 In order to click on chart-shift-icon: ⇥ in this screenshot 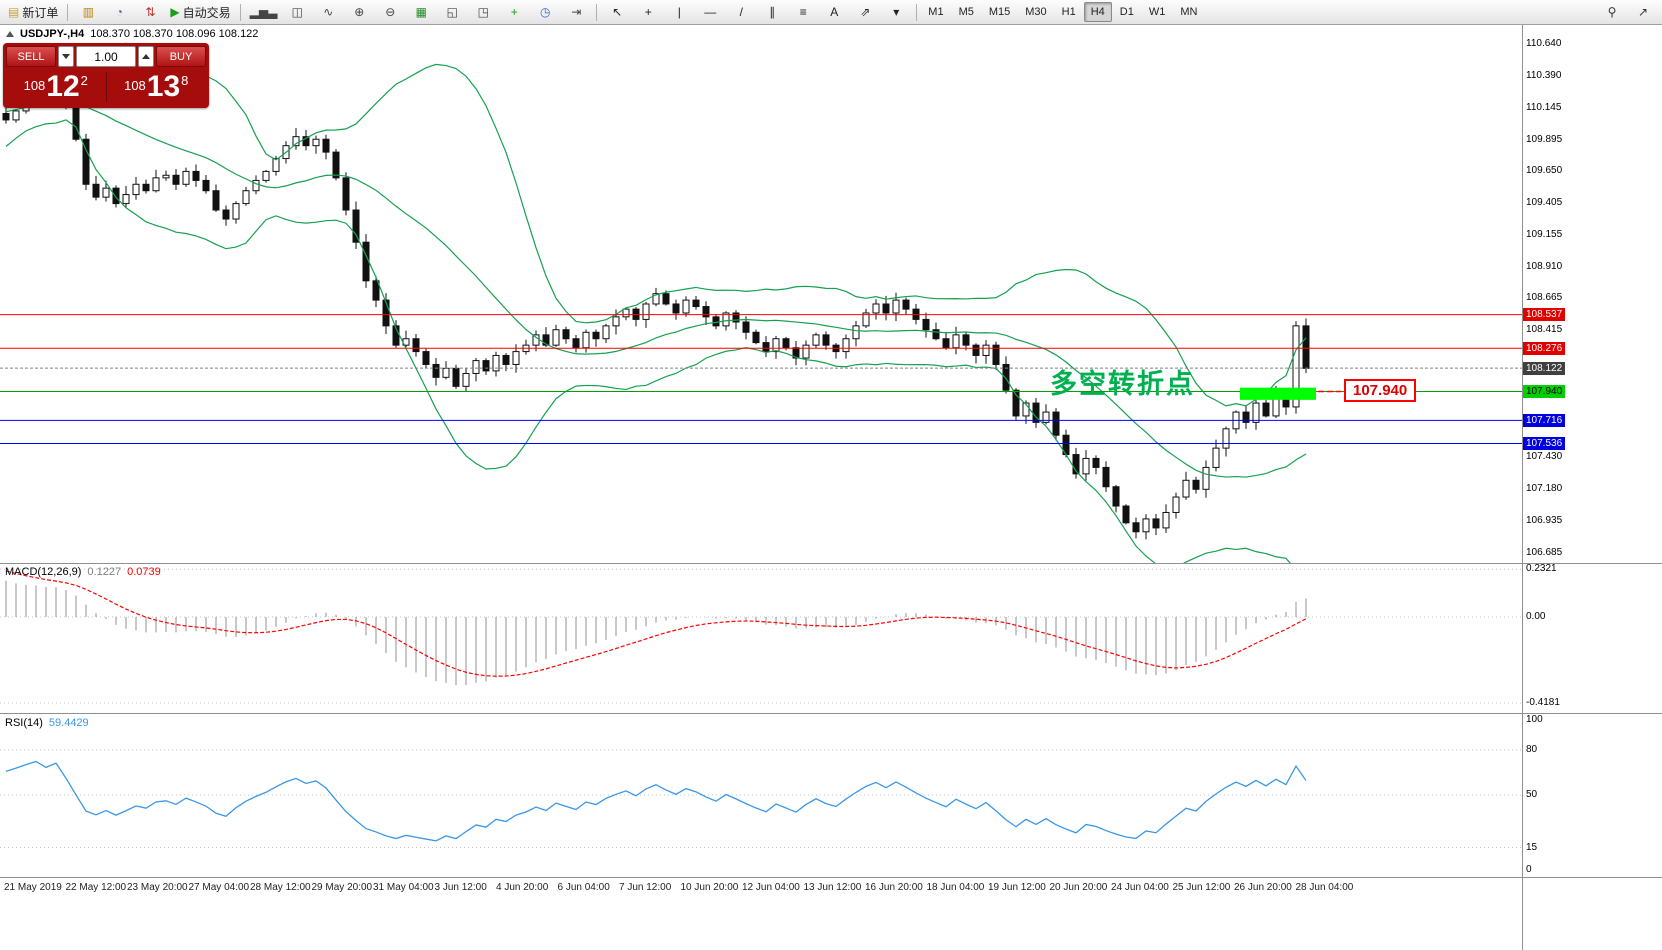, I will do `click(576, 12)`.